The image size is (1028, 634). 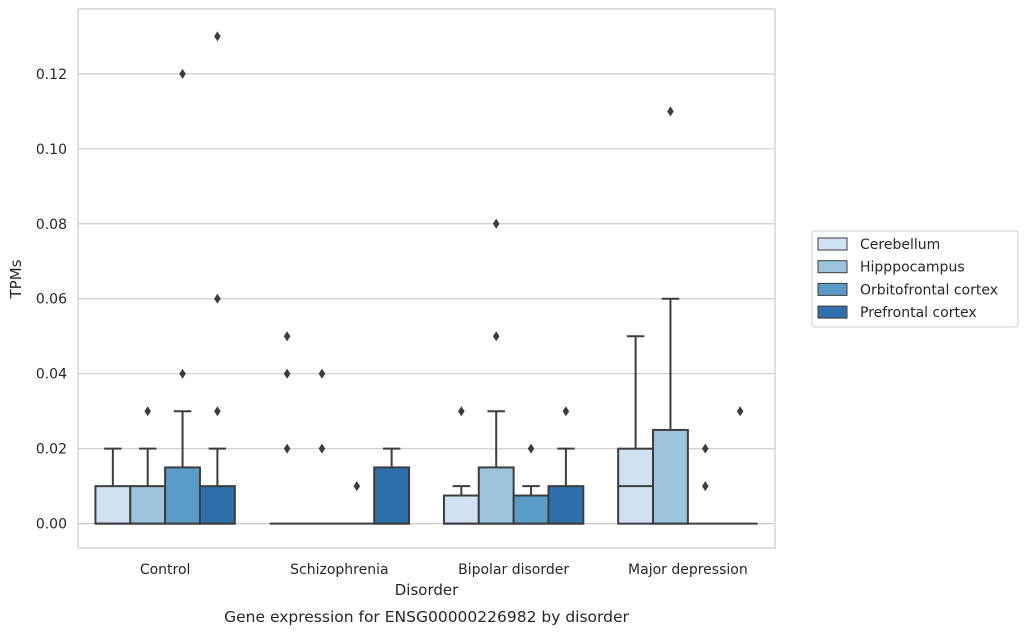 What do you see at coordinates (912, 268) in the screenshot?
I see `legend-label: Hipppocampus` at bounding box center [912, 268].